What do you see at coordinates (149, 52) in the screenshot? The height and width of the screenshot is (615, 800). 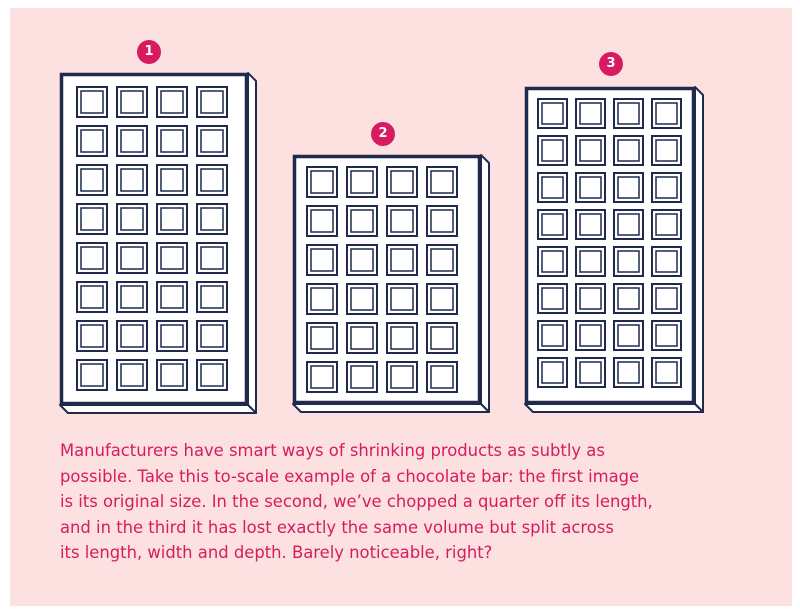 I see `badge-1: 1` at bounding box center [149, 52].